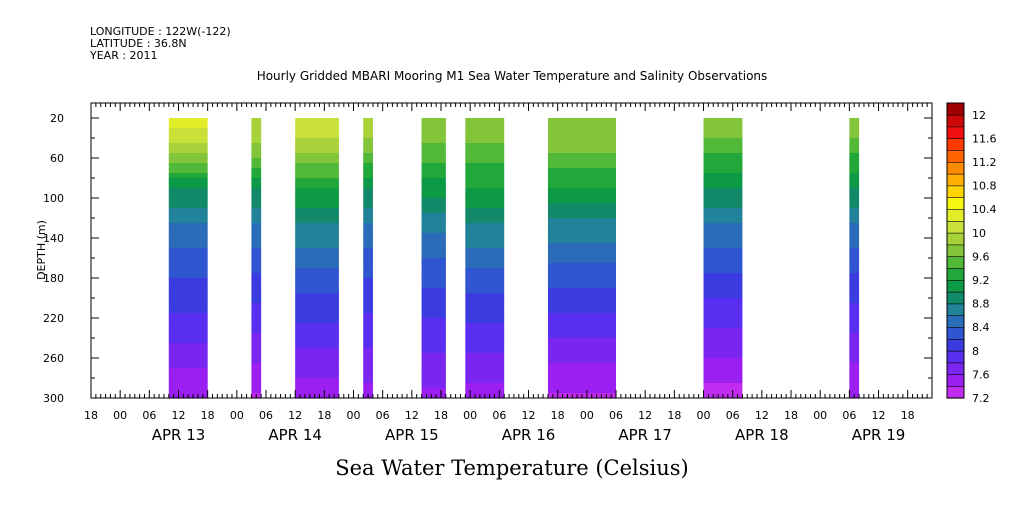 This screenshot has height=508, width=1009. Describe the element at coordinates (41, 250) in the screenshot. I see `y-axis-label: DEPTH (m)` at that location.